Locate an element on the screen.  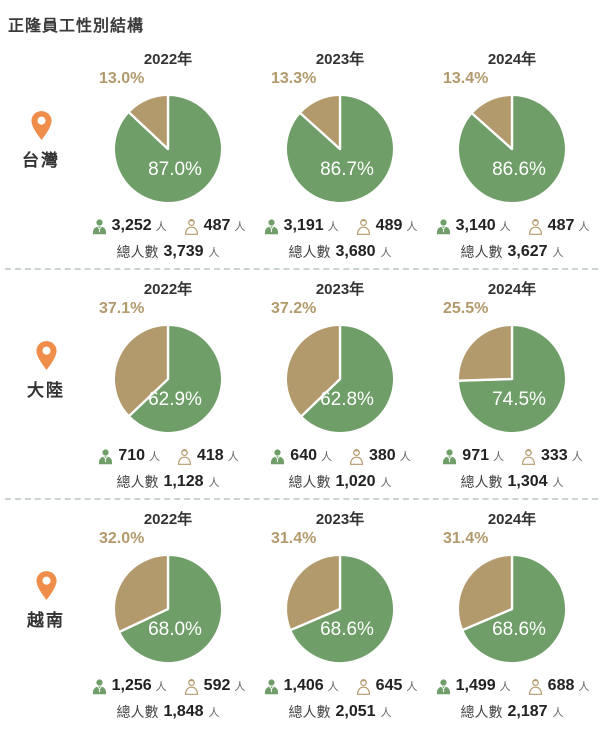
pie-cell: 2023年 13.3% 86.7% 3,191 人 is located at coordinates (340, 153).